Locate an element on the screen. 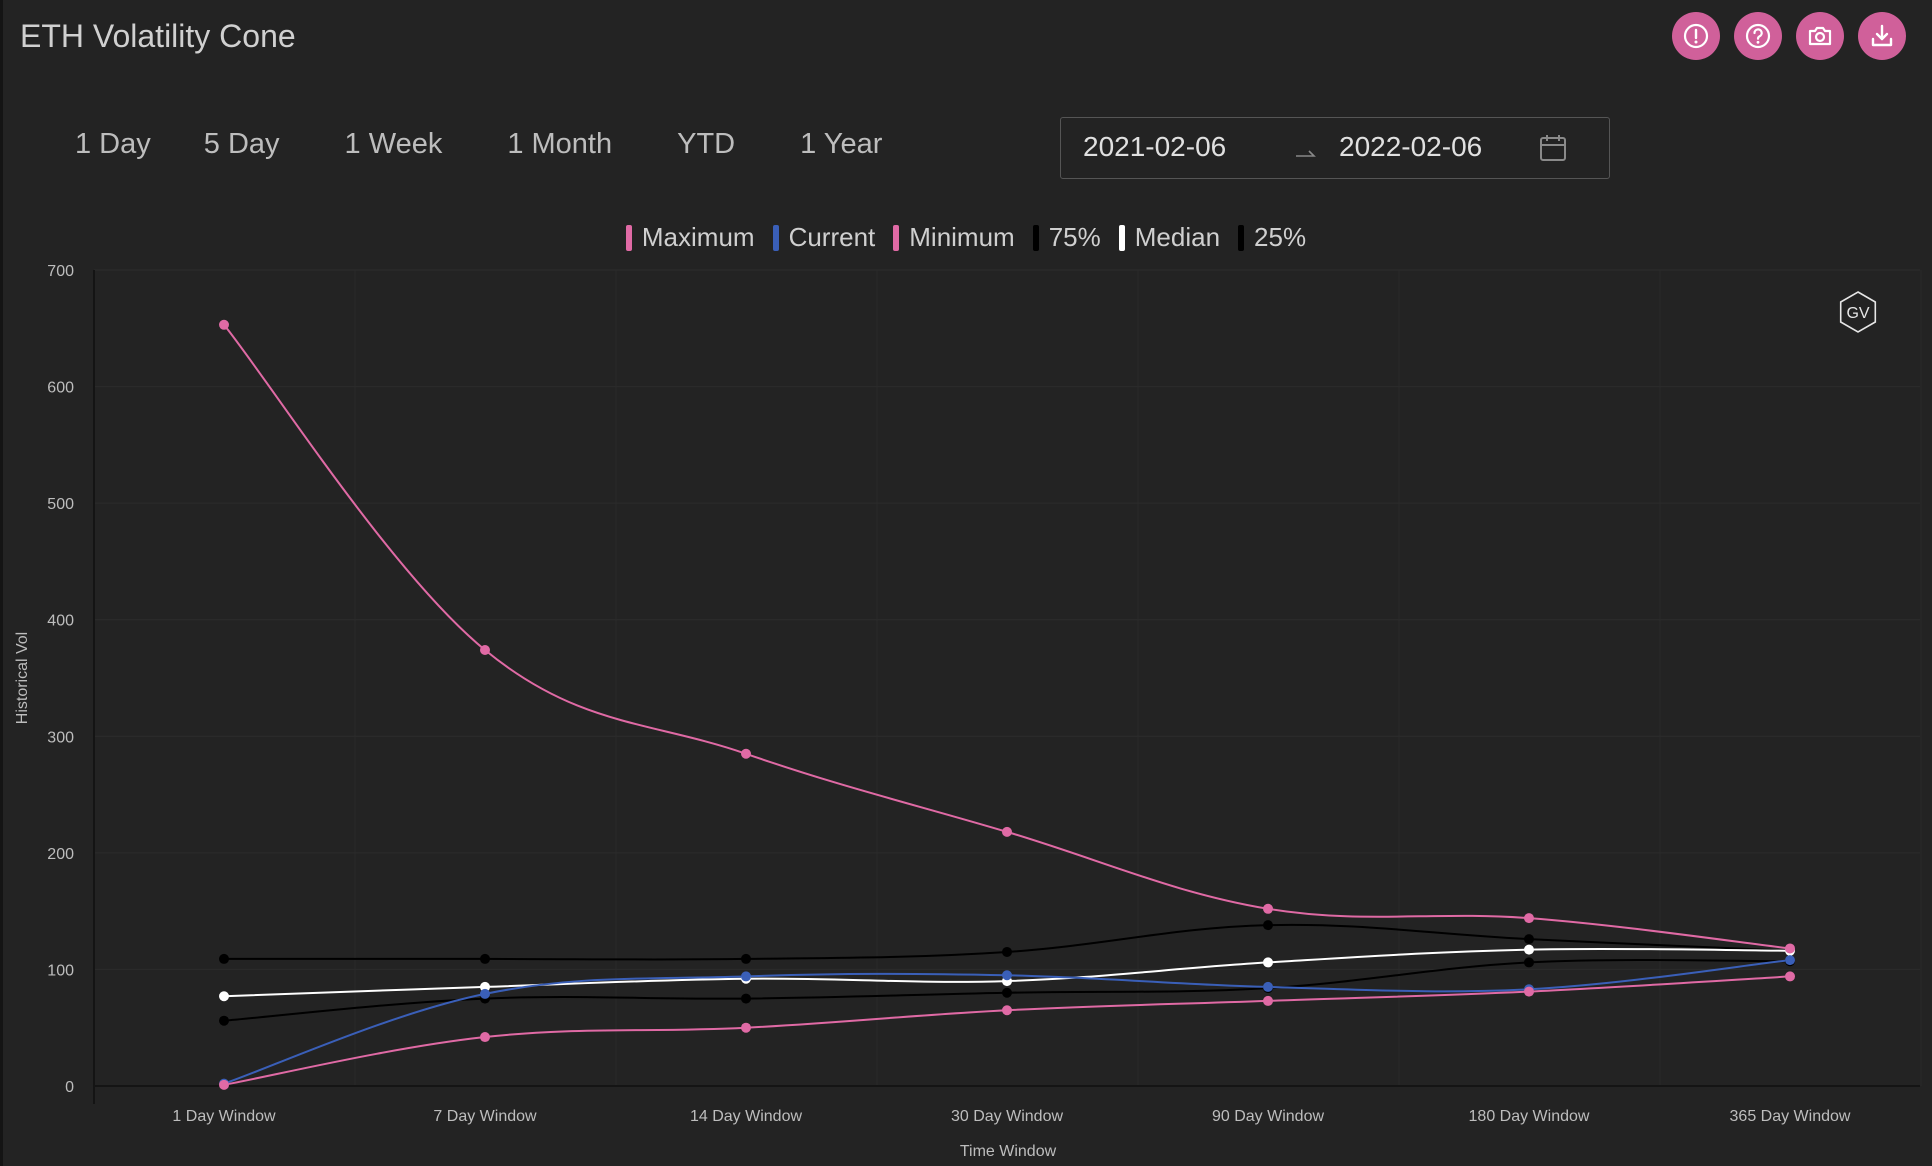 Image resolution: width=1932 pixels, height=1166 pixels. info-button is located at coordinates (1696, 36).